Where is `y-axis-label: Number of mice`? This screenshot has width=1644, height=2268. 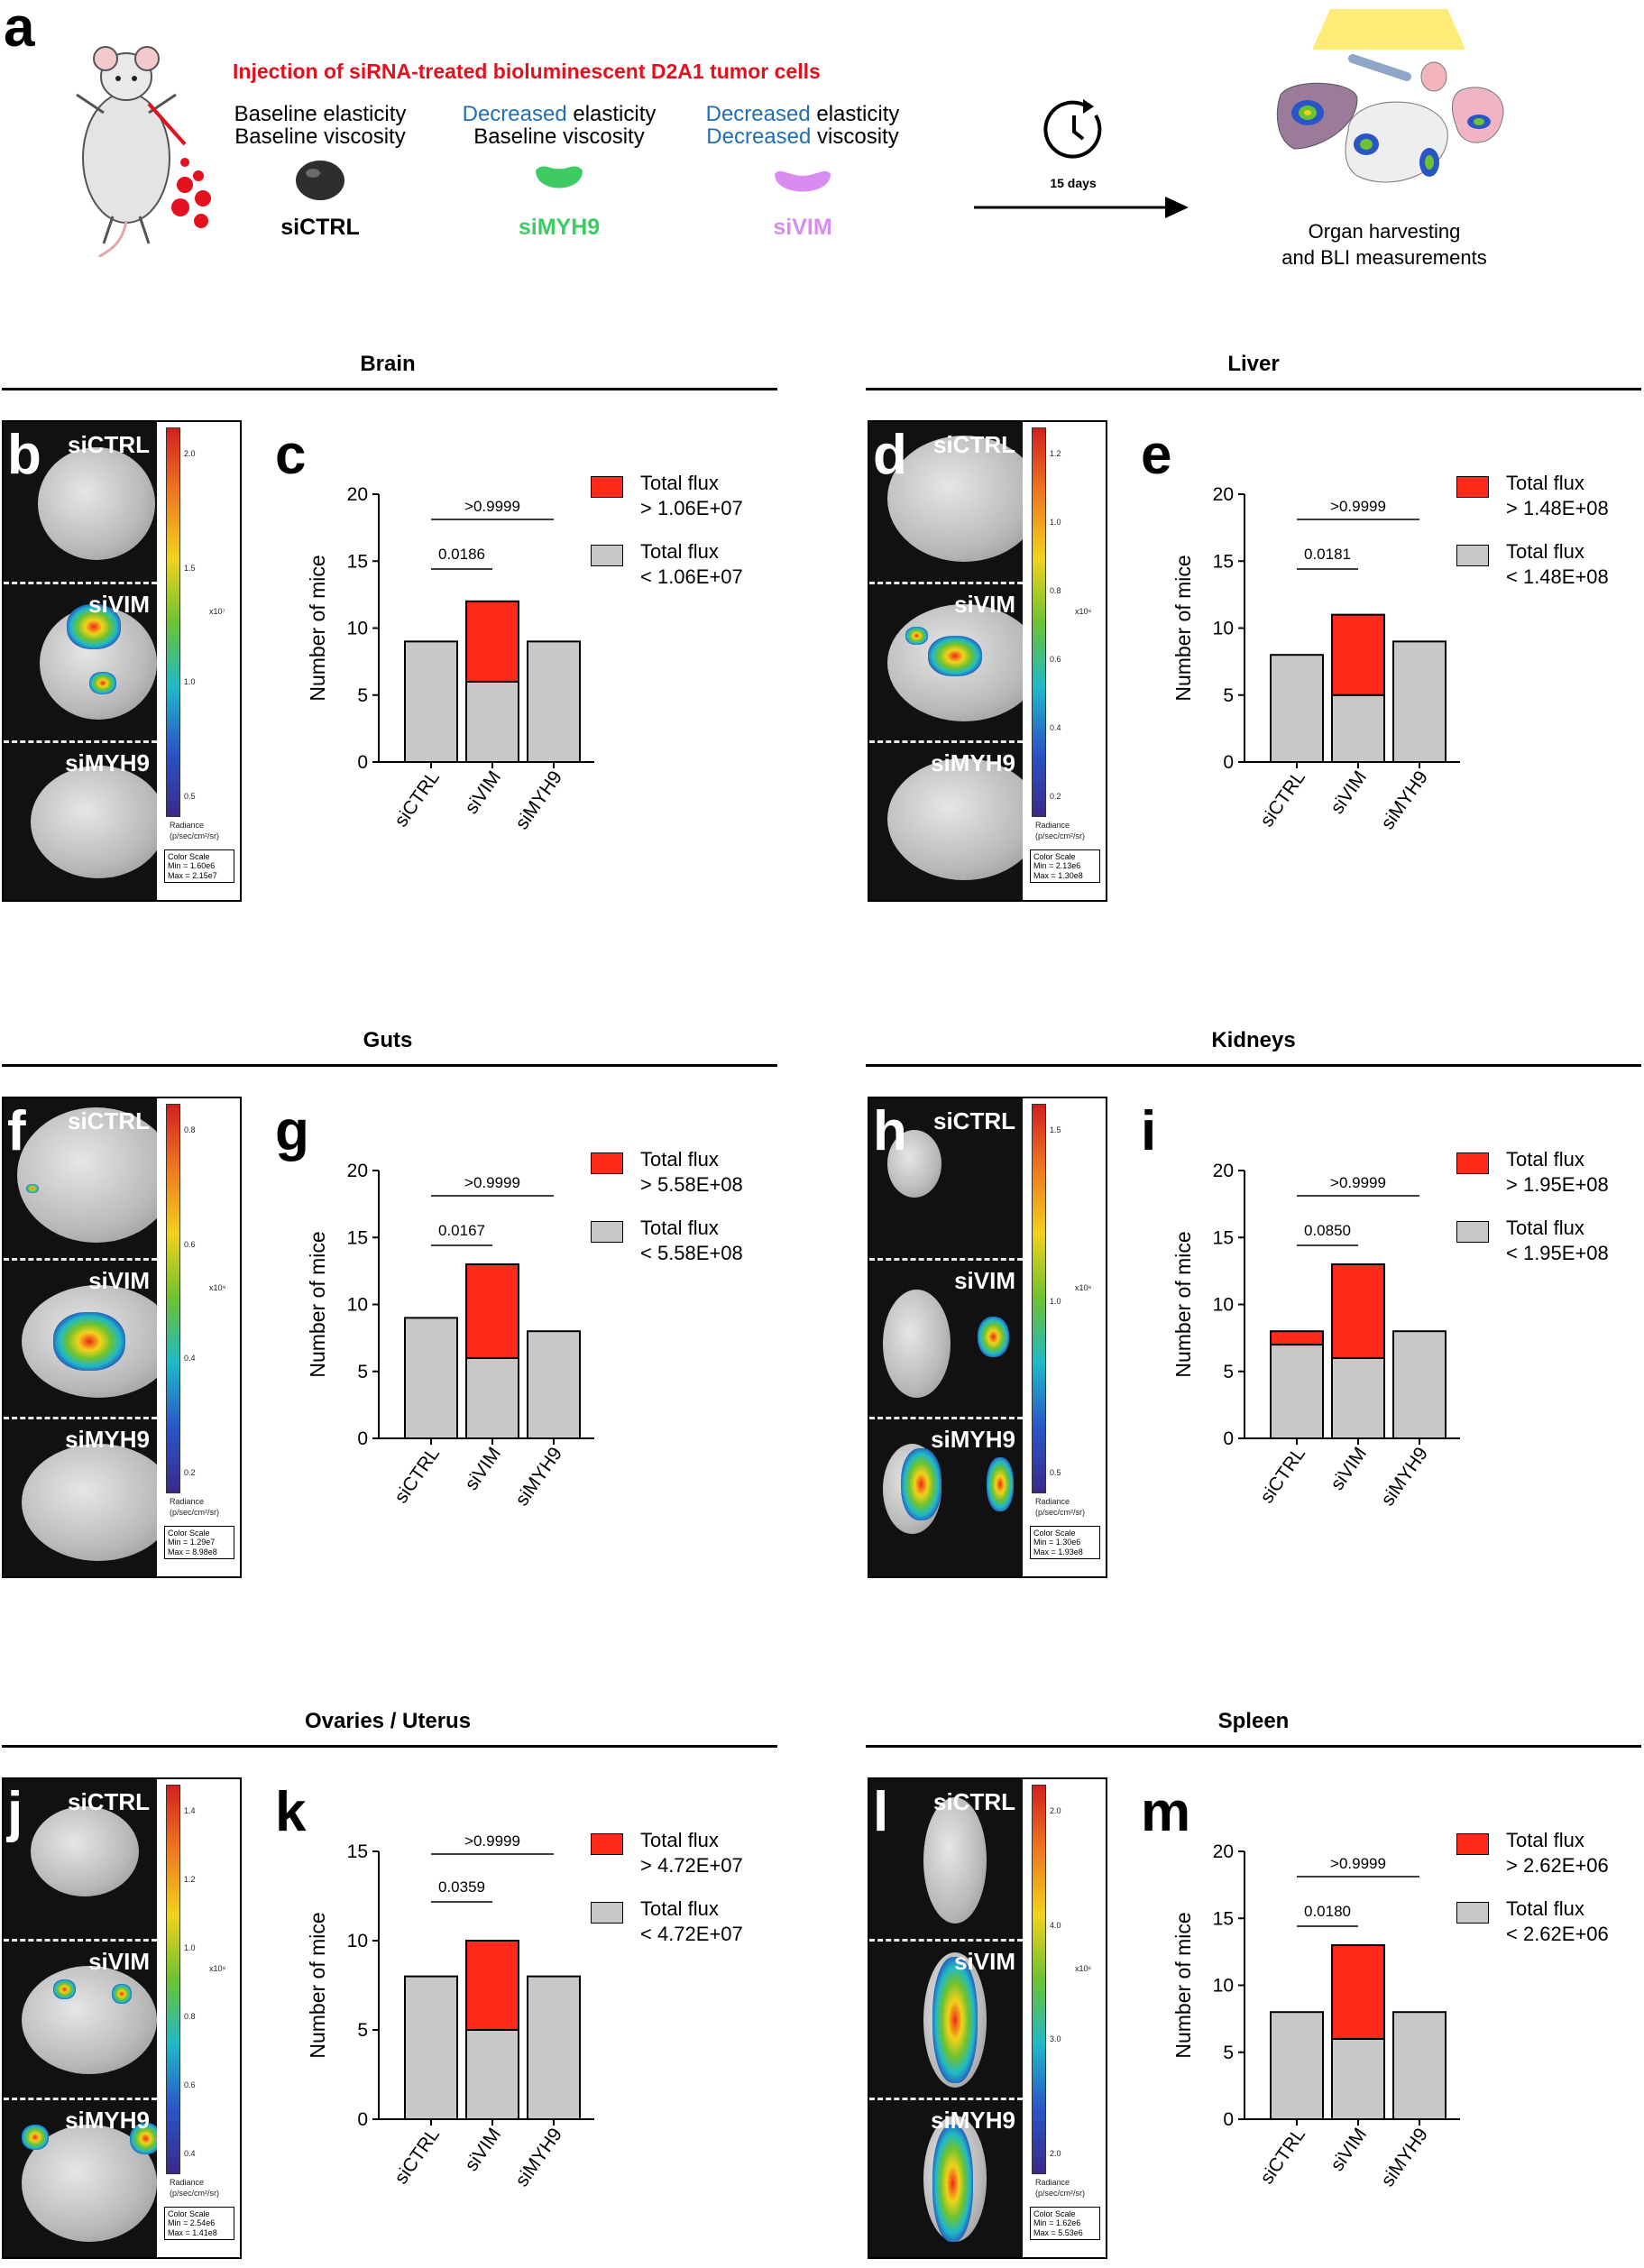 y-axis-label: Number of mice is located at coordinates (1183, 628).